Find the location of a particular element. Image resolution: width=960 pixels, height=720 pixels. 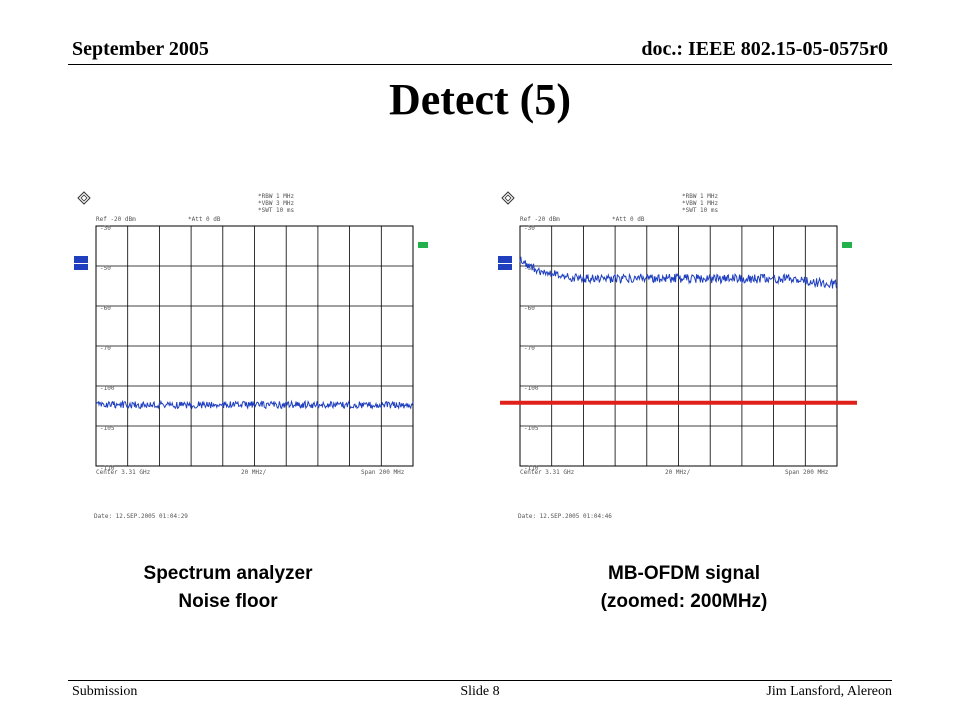

footer-submission: Submission is located at coordinates (105, 691).